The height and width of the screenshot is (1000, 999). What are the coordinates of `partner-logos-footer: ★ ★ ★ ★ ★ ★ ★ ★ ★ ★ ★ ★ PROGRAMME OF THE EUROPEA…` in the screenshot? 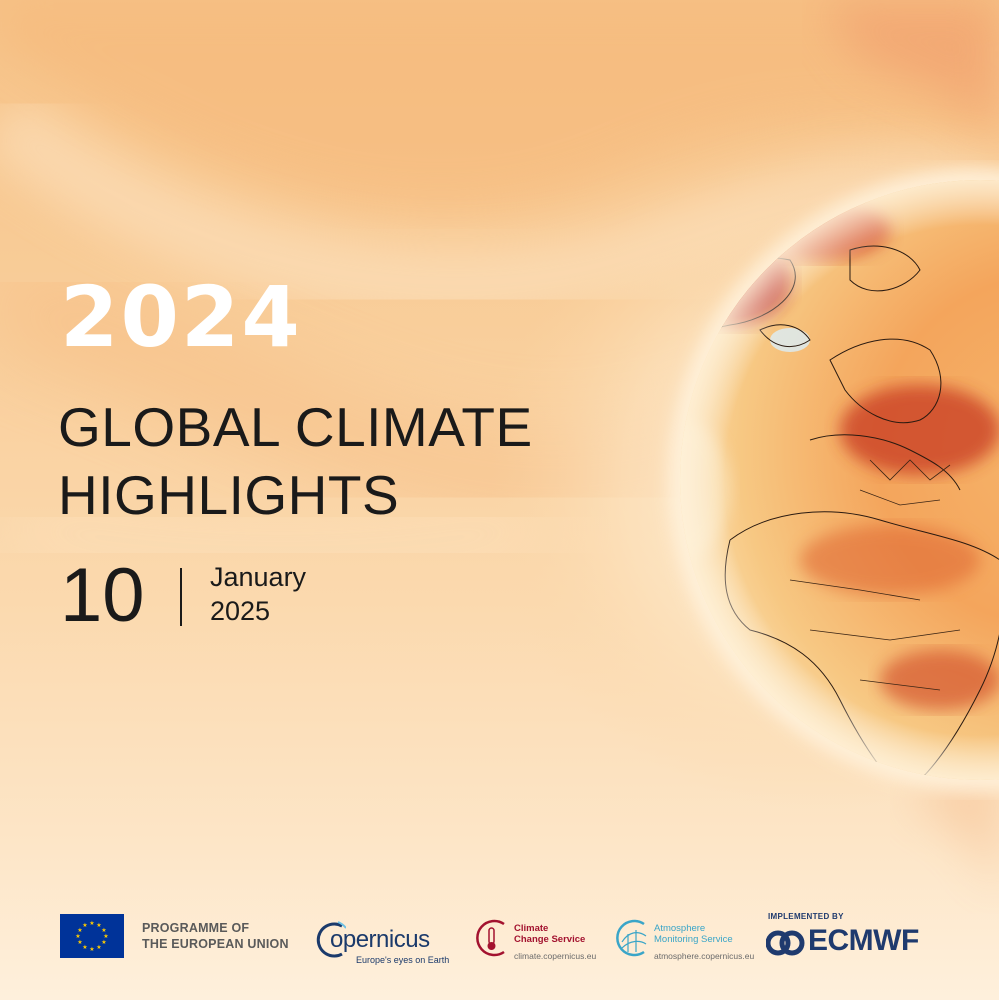 It's located at (499, 940).